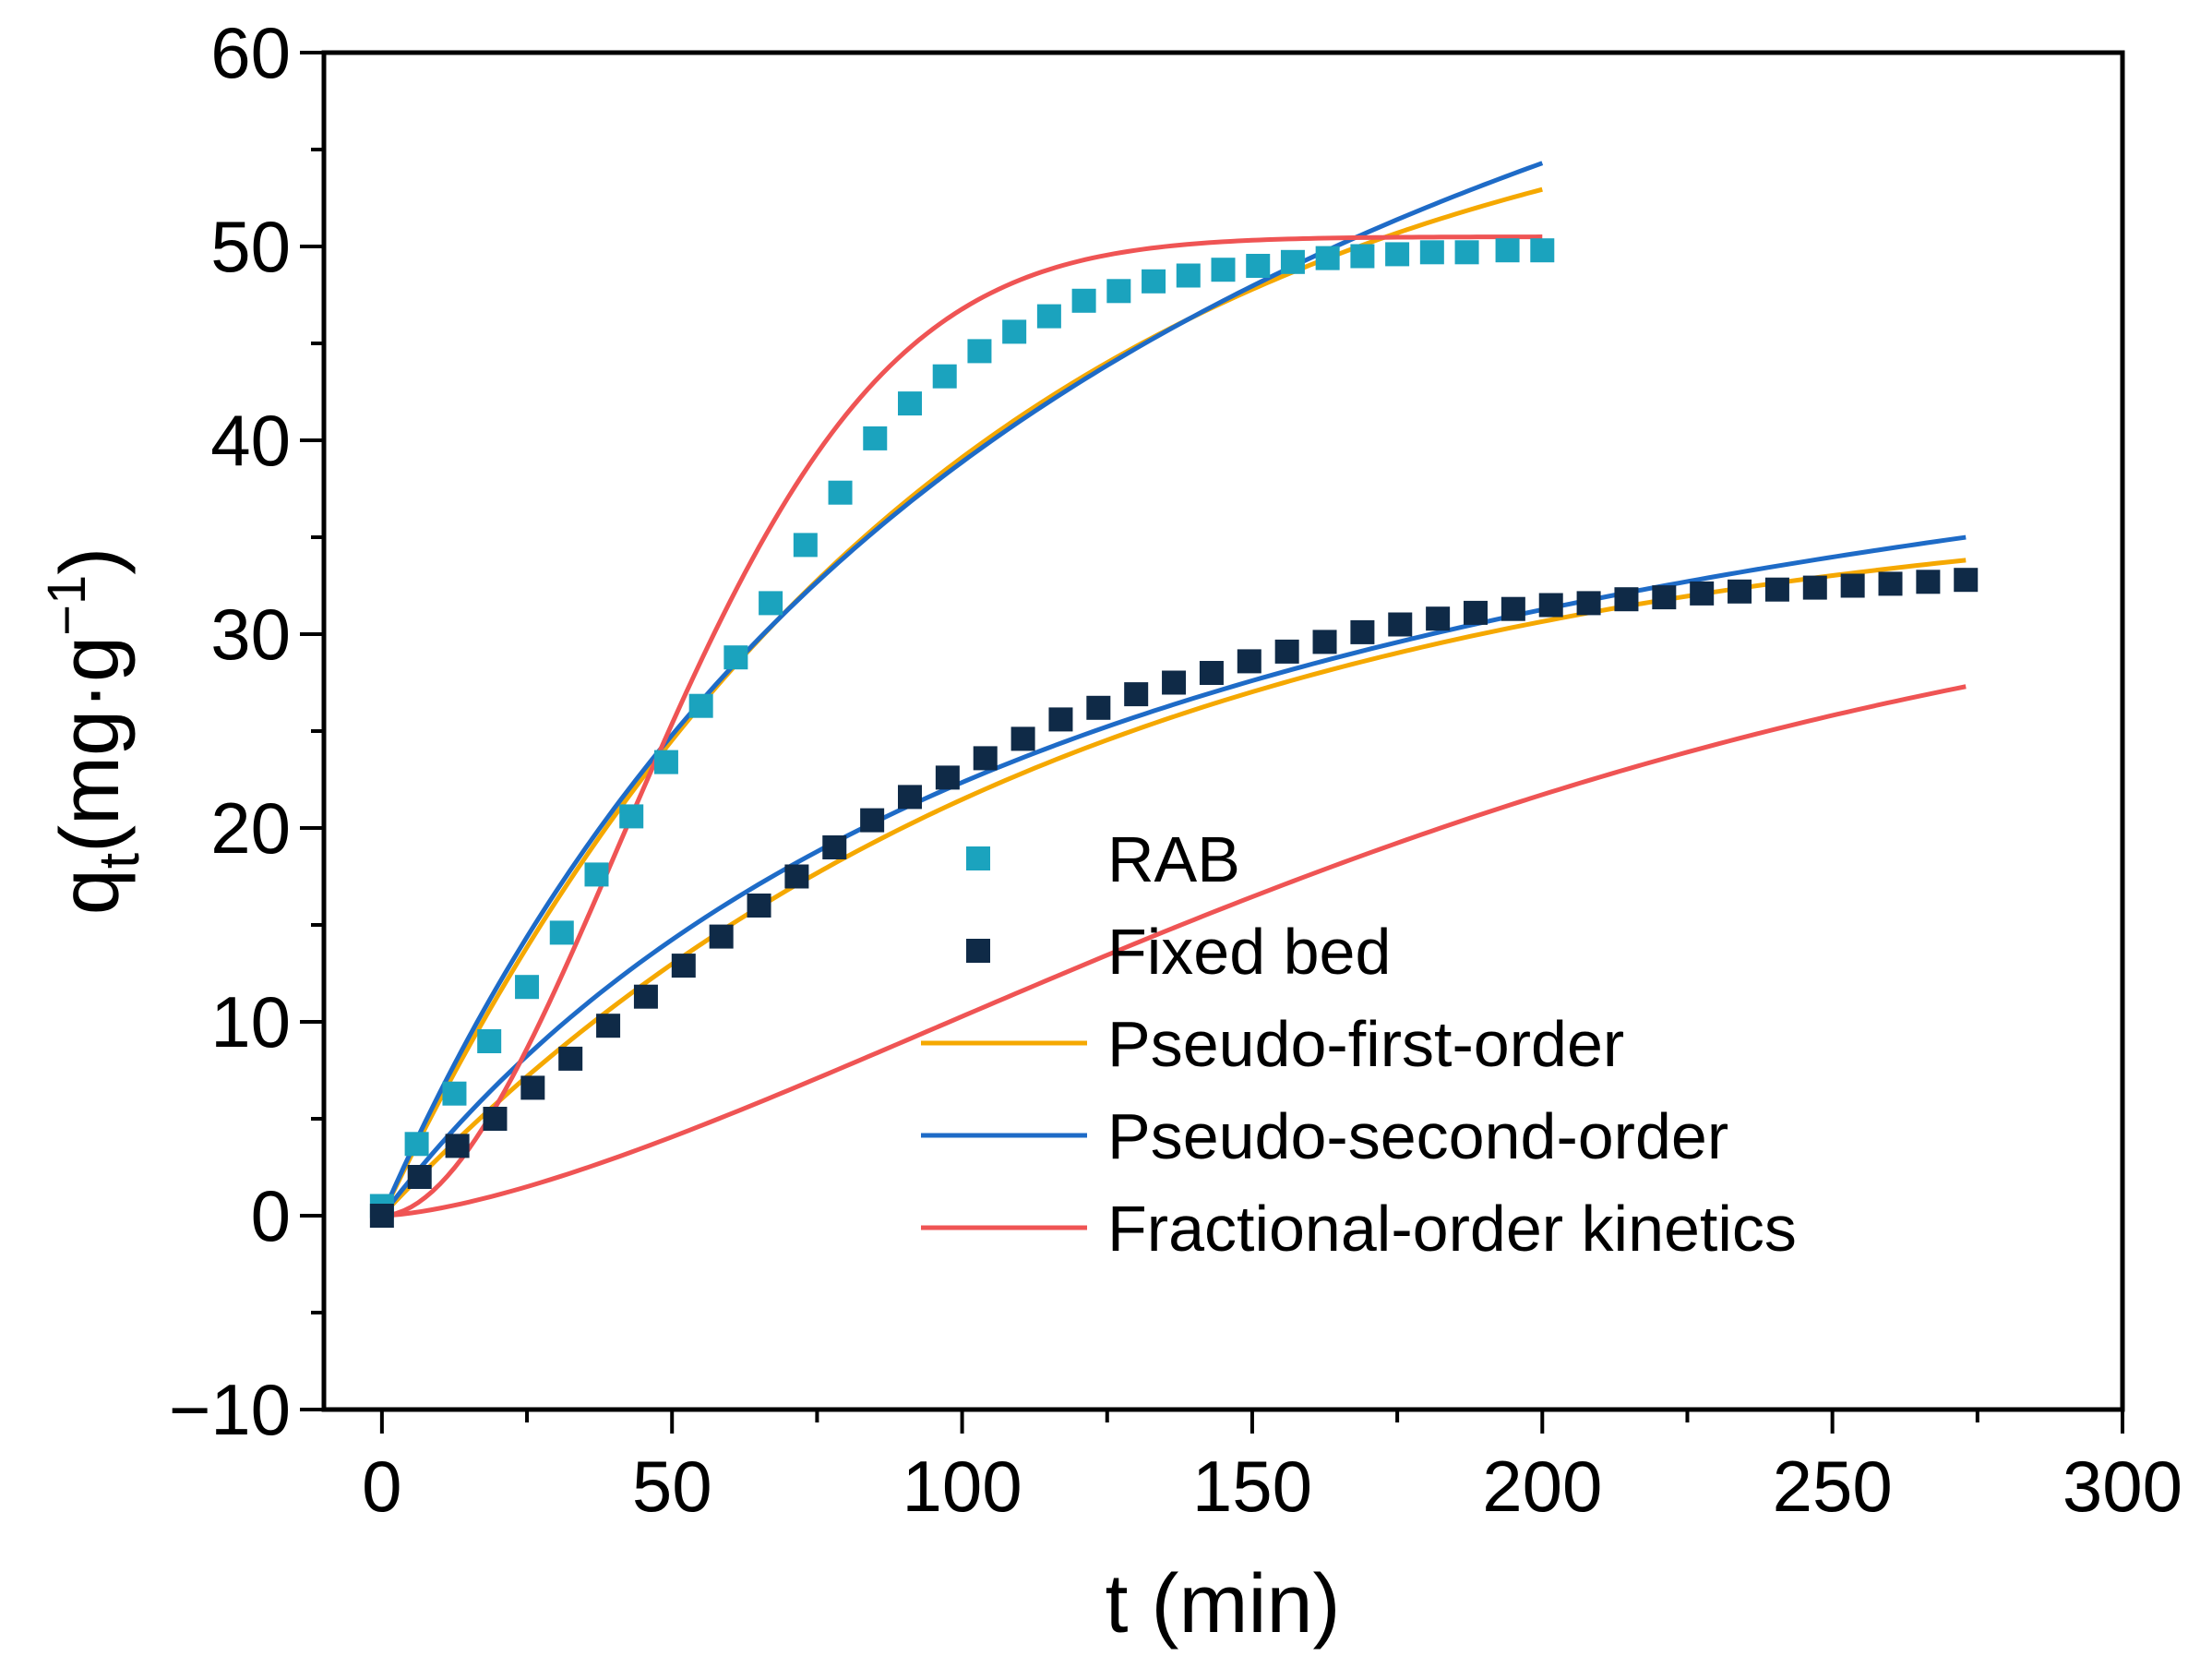  Describe the element at coordinates (90, 892) in the screenshot. I see `y-axis-title-main: q` at that location.